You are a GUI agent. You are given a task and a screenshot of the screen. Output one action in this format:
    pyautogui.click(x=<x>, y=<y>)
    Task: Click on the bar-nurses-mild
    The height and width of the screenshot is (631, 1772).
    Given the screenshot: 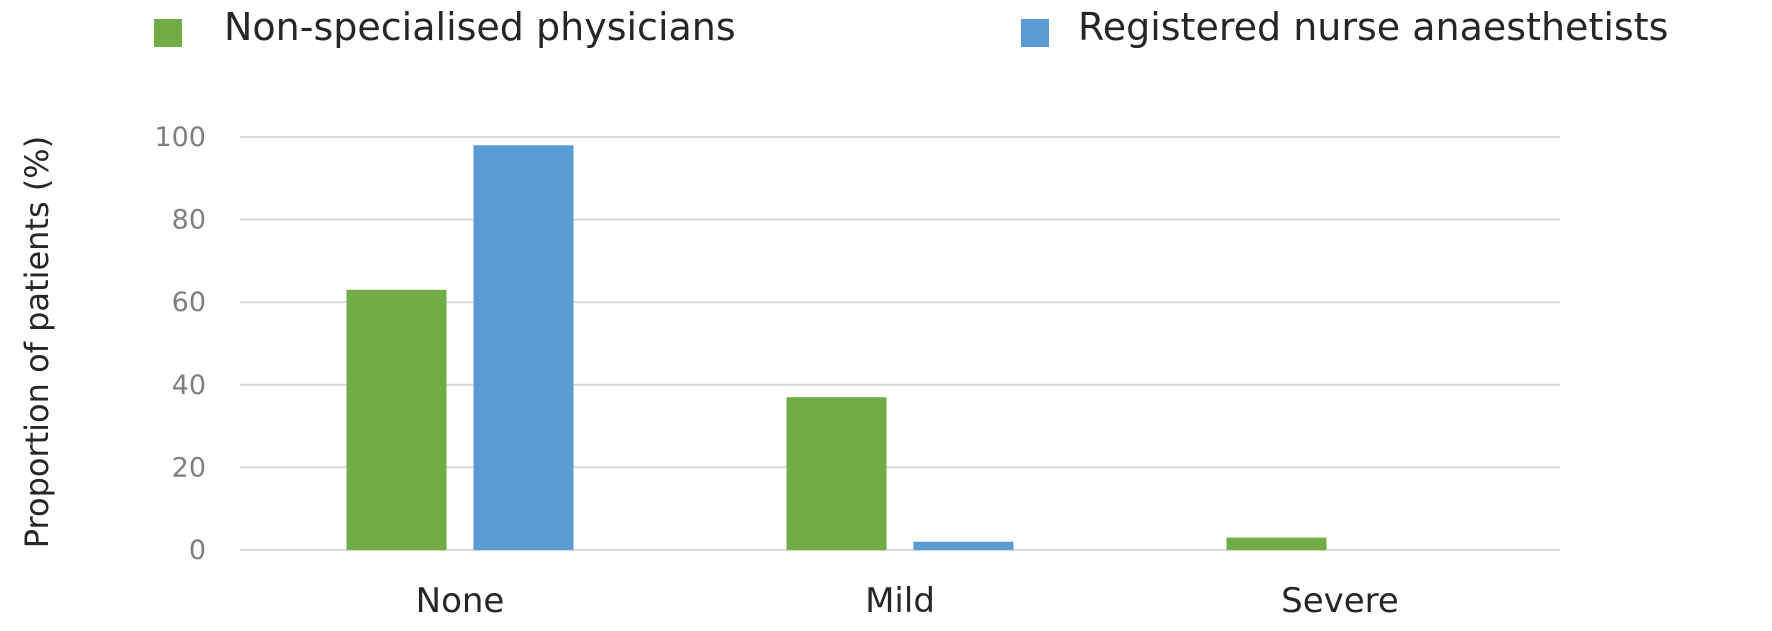 What is the action you would take?
    pyautogui.click(x=963, y=545)
    